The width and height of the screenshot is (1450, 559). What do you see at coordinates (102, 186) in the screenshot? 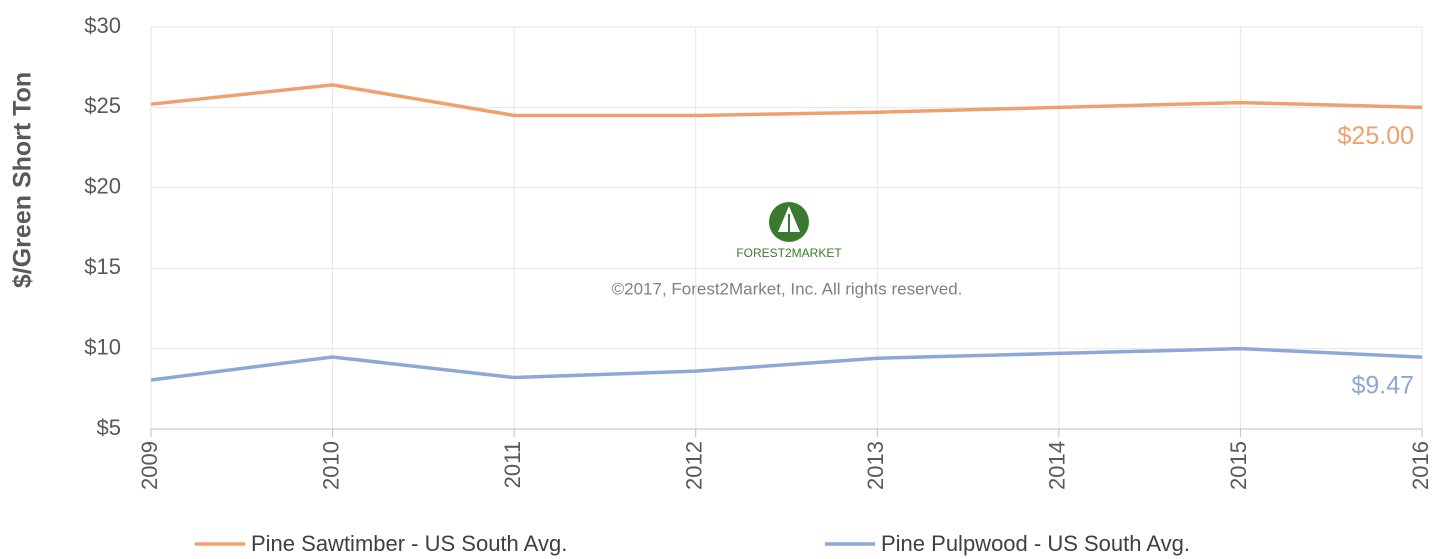
I see `y-tick-label: $20` at bounding box center [102, 186].